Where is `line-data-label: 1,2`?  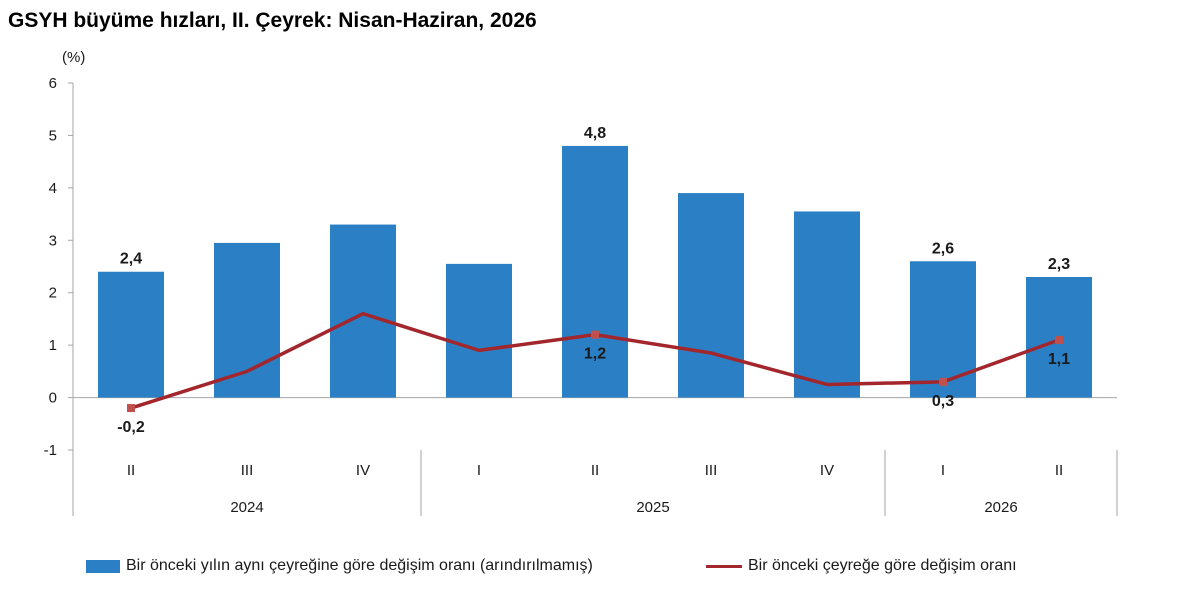 line-data-label: 1,2 is located at coordinates (595, 354).